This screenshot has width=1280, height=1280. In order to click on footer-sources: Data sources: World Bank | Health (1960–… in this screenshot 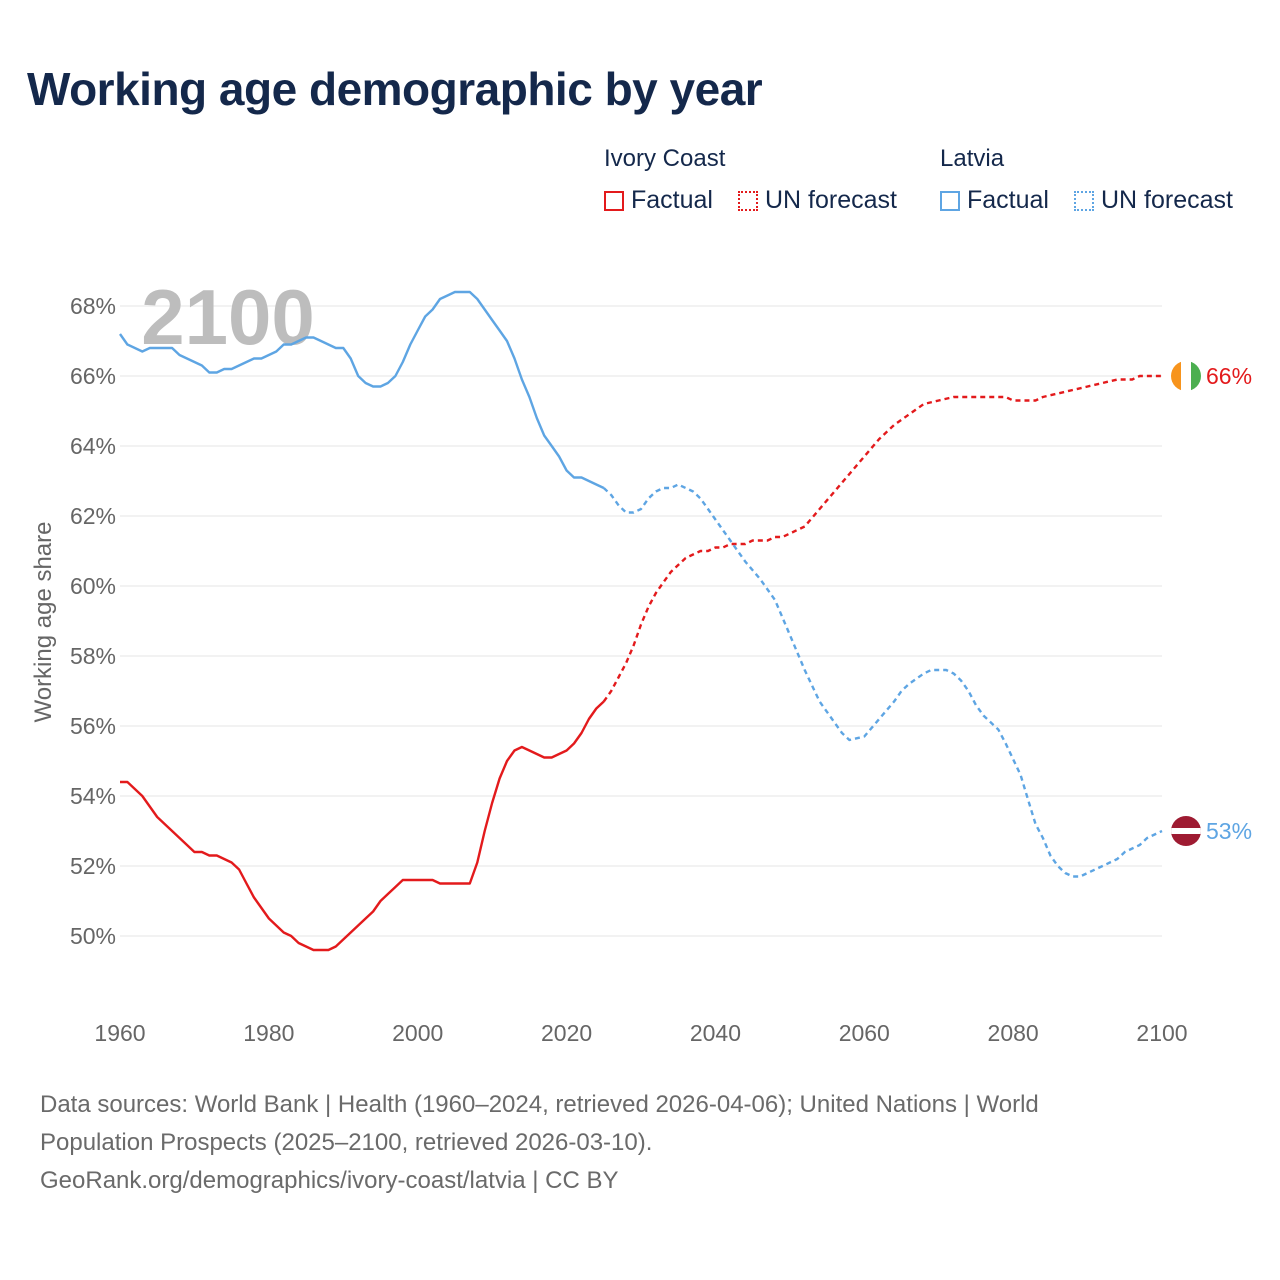, I will do `click(630, 1143)`.